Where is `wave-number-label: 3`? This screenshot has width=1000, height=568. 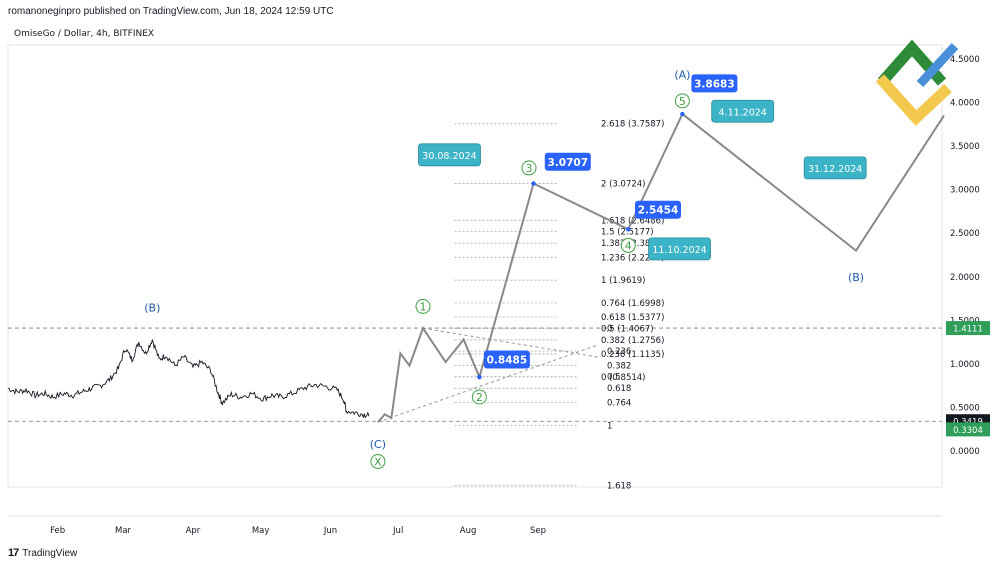
wave-number-label: 3 is located at coordinates (529, 168).